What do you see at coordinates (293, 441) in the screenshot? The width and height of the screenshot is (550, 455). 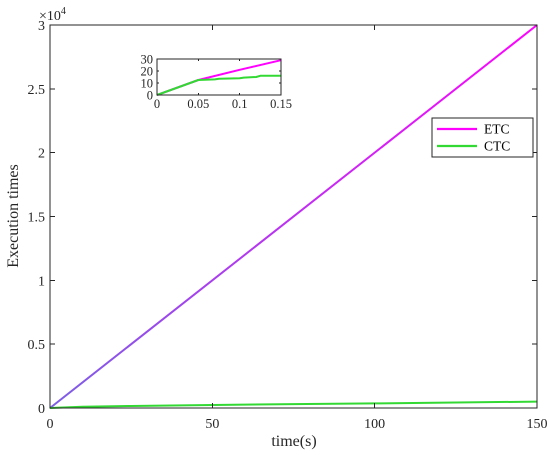 I see `x-axis-label: time(s)` at bounding box center [293, 441].